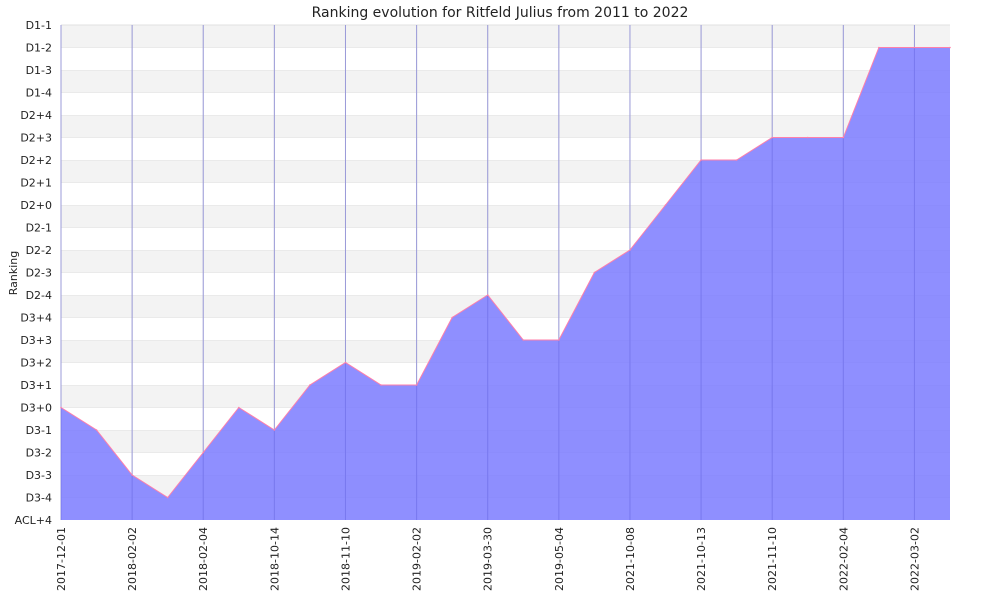  What do you see at coordinates (36, 385) in the screenshot?
I see `y-tick-label: D3+1` at bounding box center [36, 385].